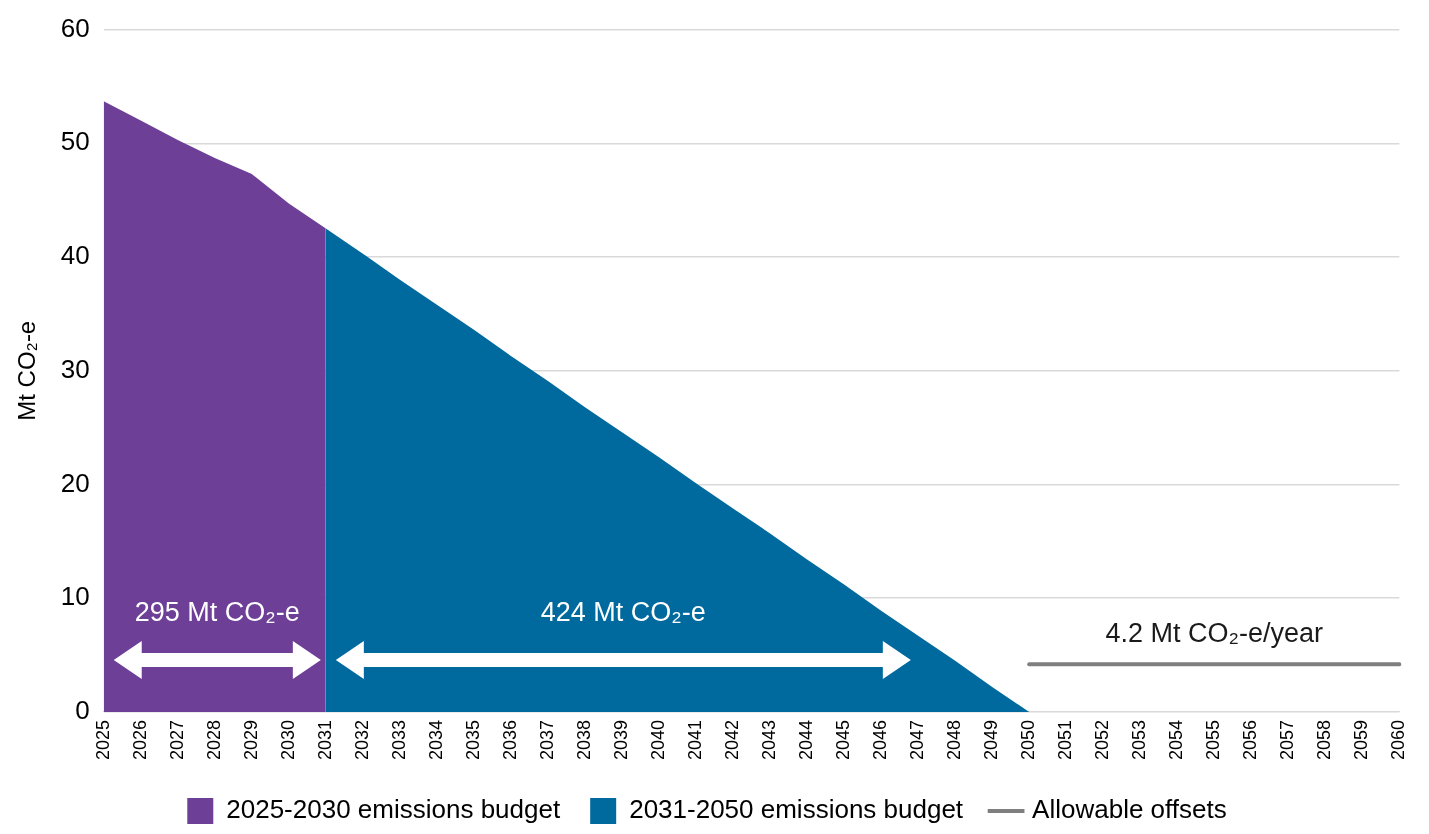  I want to click on x-tick-label: 2039, so click(620, 739).